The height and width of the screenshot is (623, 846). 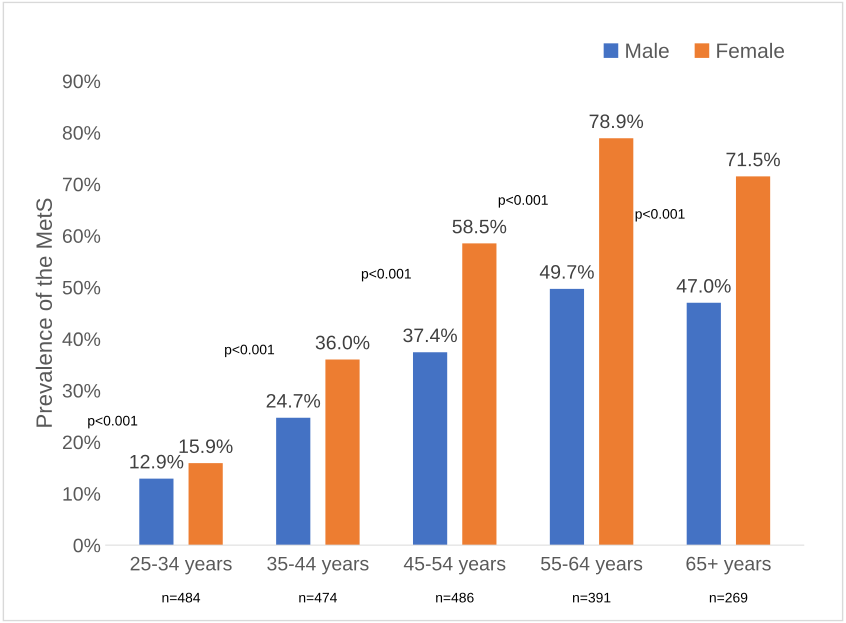 What do you see at coordinates (753, 159) in the screenshot?
I see `data-label: 71.5%` at bounding box center [753, 159].